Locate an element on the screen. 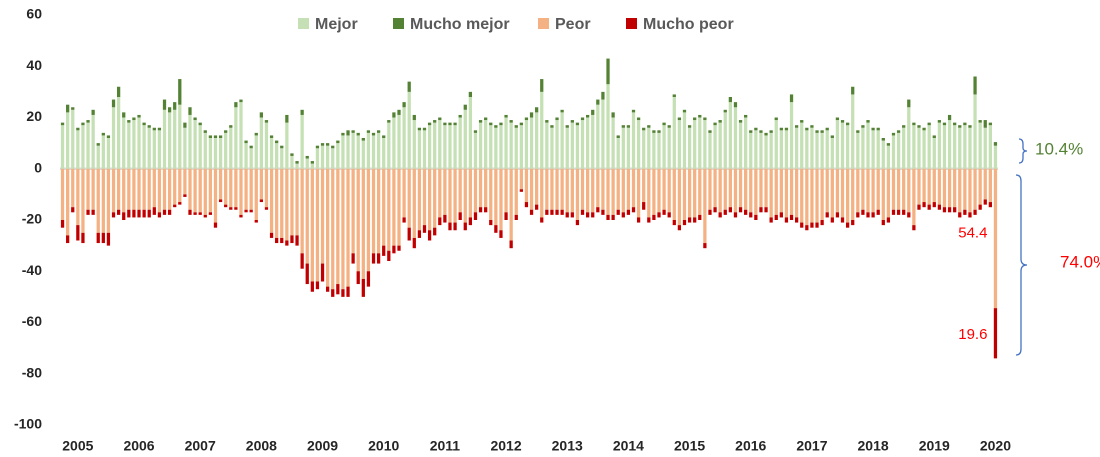  x-tick-label: 2016 is located at coordinates (750, 446).